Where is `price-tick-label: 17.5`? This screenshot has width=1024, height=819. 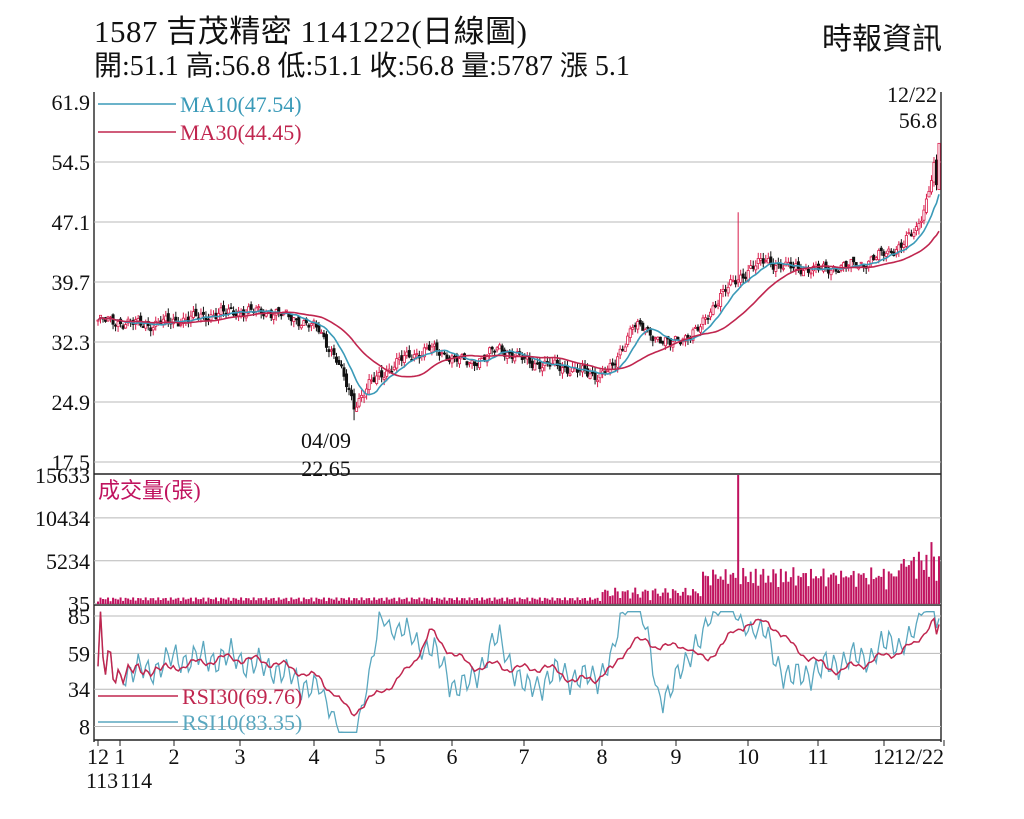
price-tick-label: 17.5 is located at coordinates (71, 462).